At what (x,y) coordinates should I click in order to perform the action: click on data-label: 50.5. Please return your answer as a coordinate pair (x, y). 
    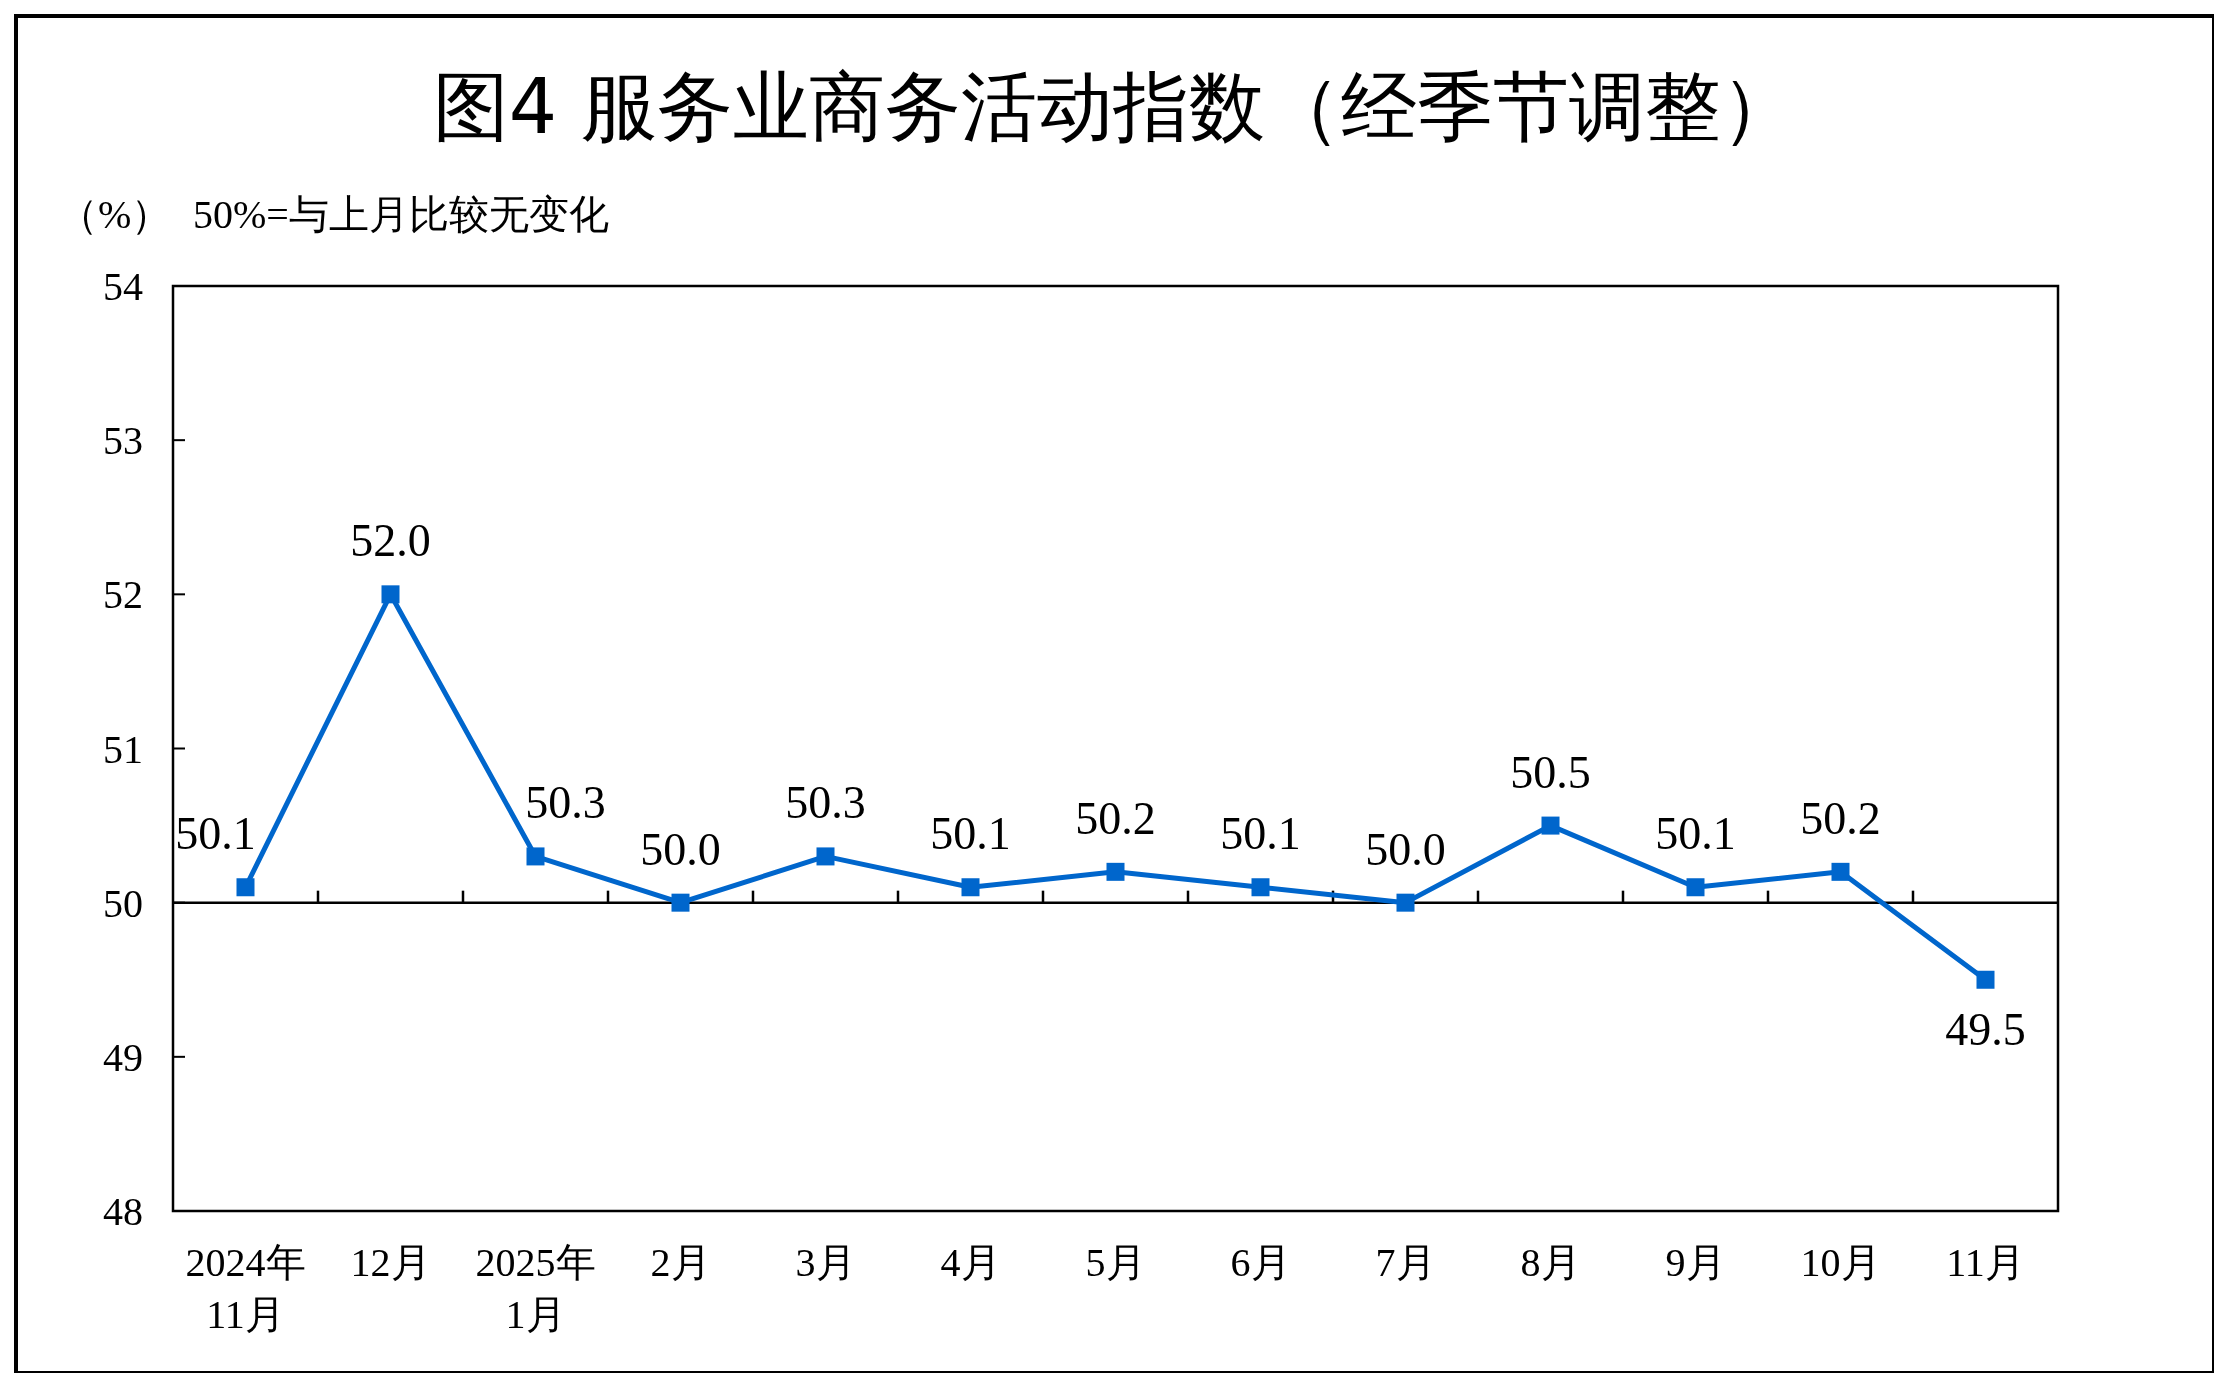
    Looking at the image, I should click on (1550, 772).